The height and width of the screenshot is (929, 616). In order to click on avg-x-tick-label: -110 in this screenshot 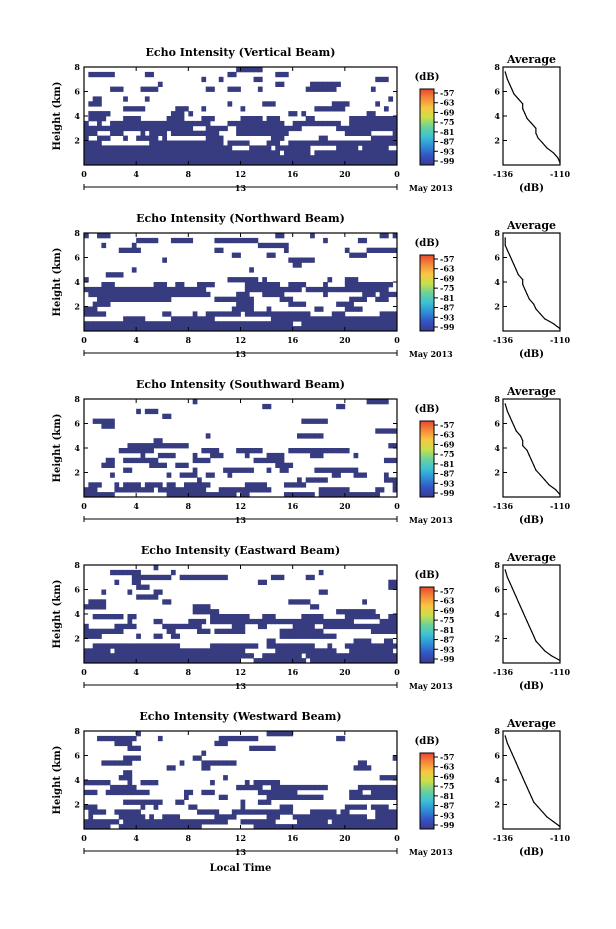, I will do `click(560, 340)`.